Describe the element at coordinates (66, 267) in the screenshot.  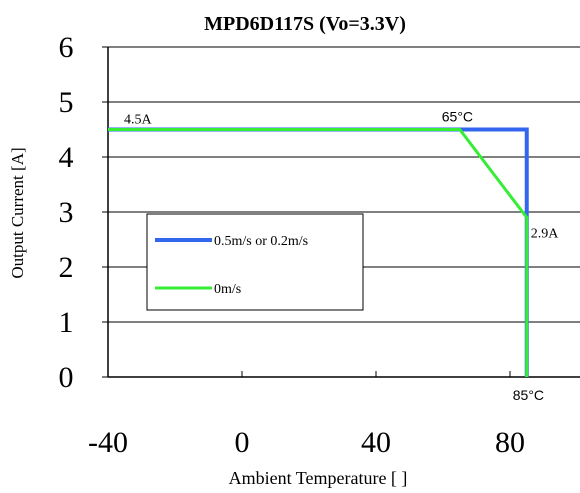
I see `y-tick-label-2: 2` at that location.